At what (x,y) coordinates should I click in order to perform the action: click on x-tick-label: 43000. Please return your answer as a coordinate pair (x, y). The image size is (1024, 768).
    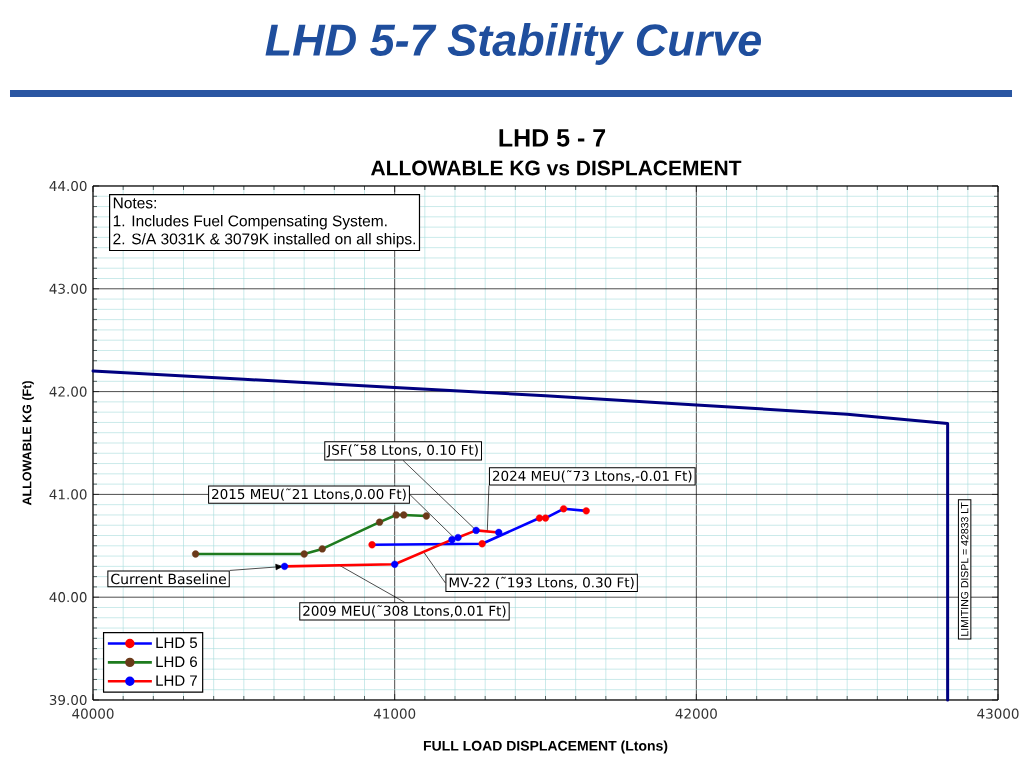
    Looking at the image, I should click on (998, 713).